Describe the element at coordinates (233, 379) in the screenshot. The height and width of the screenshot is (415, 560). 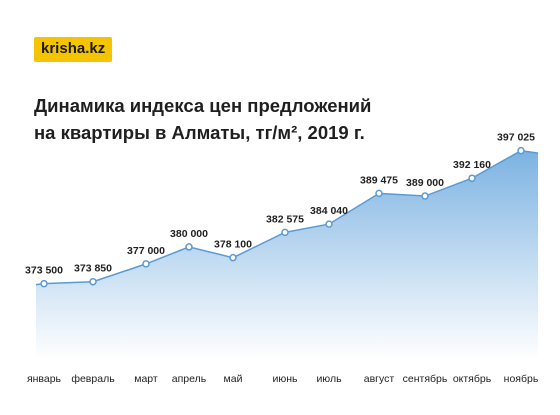
I see `x-tick-label: май` at that location.